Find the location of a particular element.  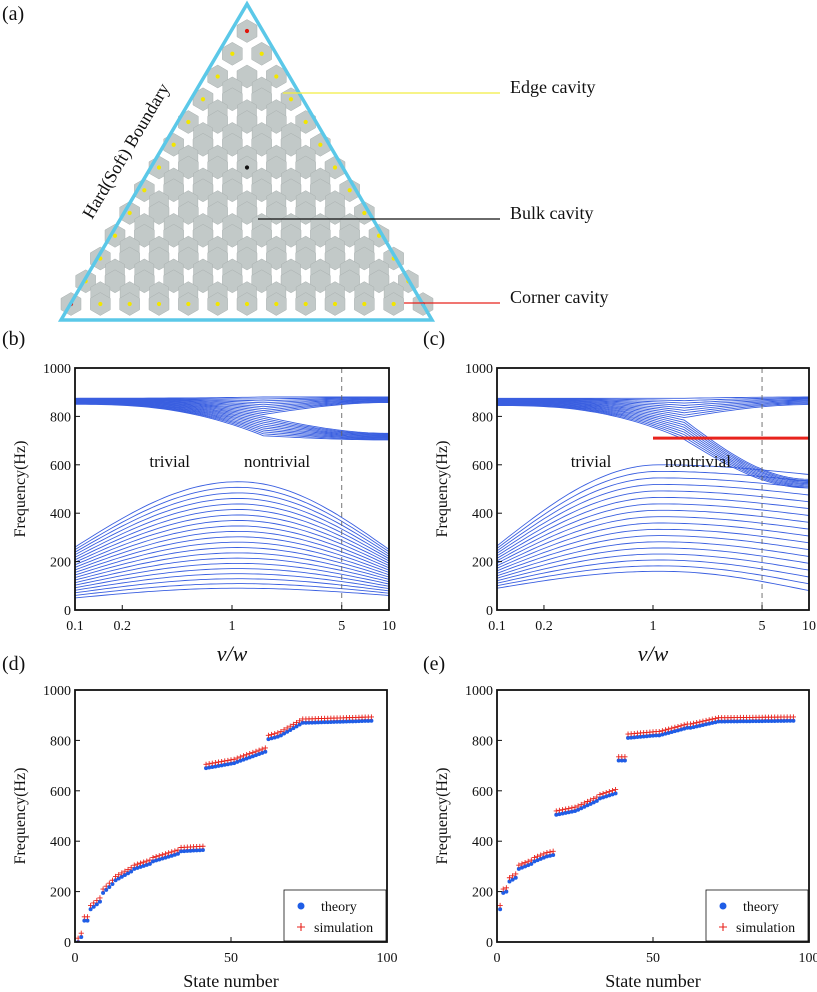

legend-box is located at coordinates (335, 915).